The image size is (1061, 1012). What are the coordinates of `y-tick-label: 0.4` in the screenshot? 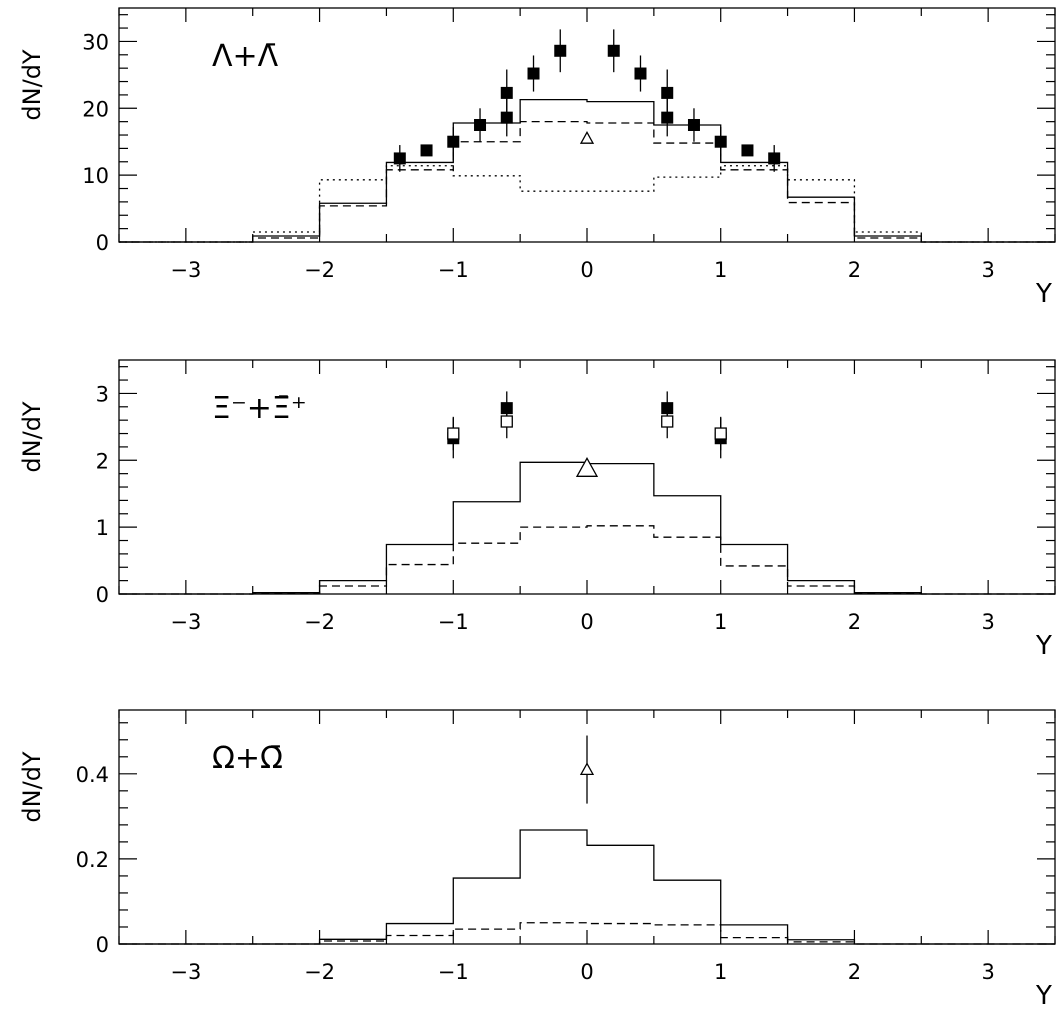 It's located at (92, 775).